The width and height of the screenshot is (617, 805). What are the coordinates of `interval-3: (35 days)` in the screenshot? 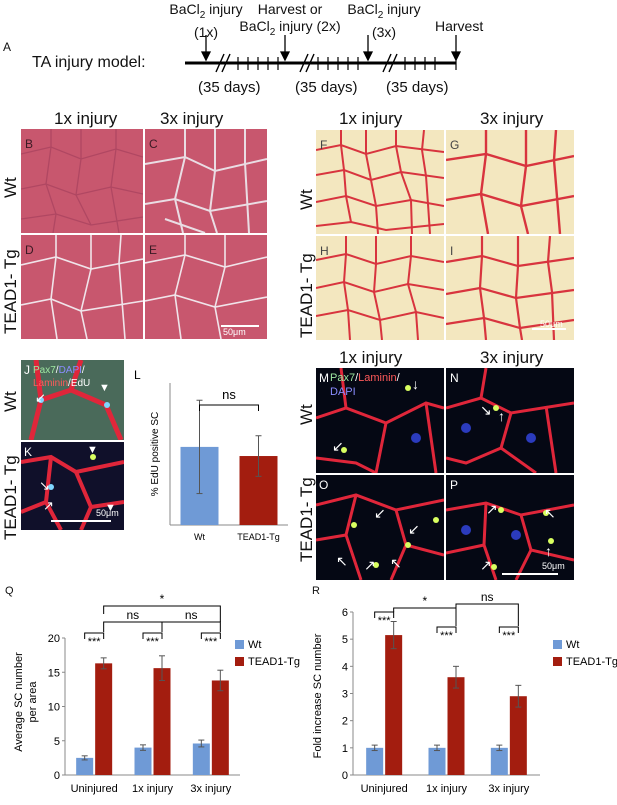 It's located at (417, 87).